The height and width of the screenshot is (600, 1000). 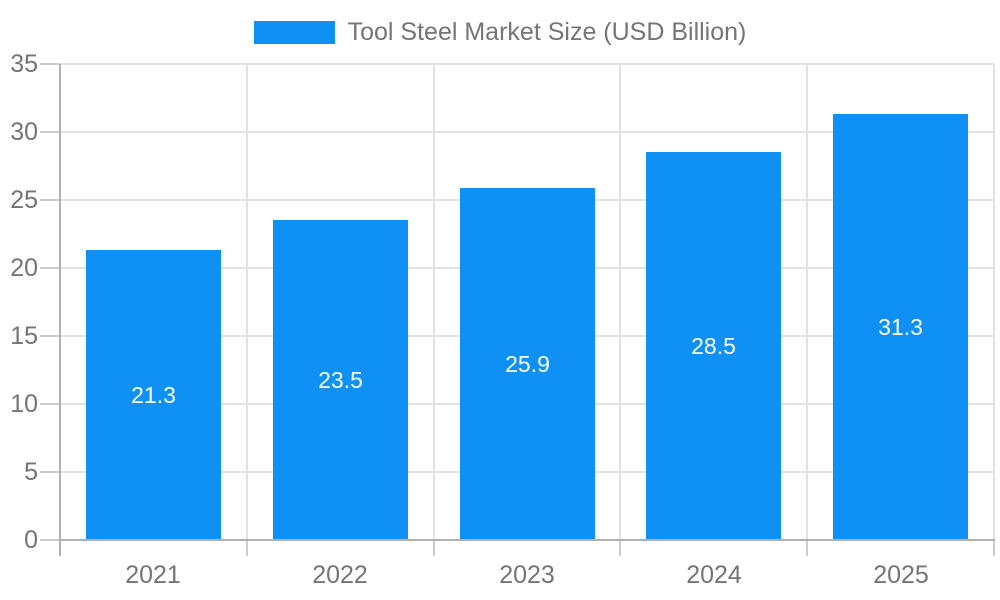 I want to click on bar-2024: 28.5, so click(x=713, y=346).